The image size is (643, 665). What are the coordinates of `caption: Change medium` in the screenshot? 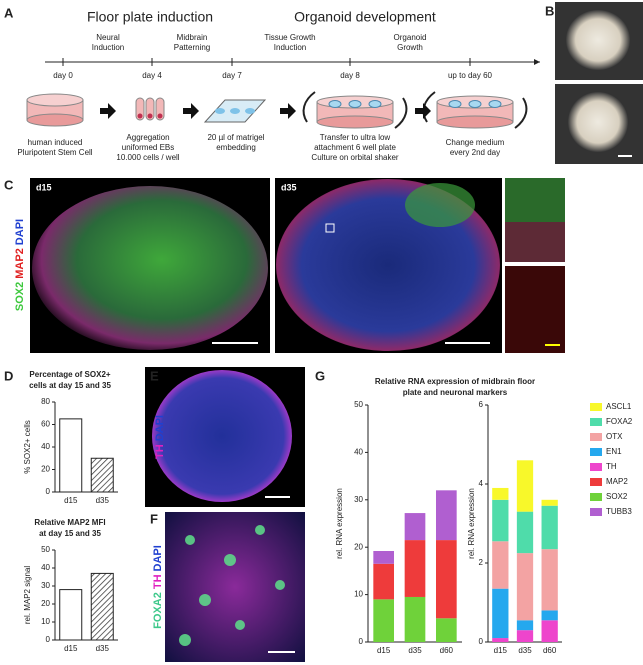 It's located at (475, 142).